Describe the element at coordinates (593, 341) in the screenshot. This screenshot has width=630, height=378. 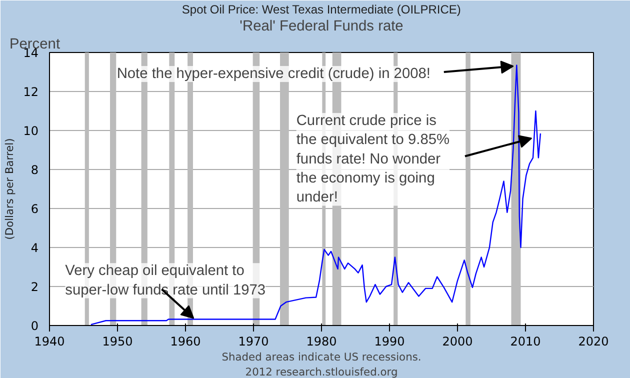
I see `x-tick-label: 2020` at that location.